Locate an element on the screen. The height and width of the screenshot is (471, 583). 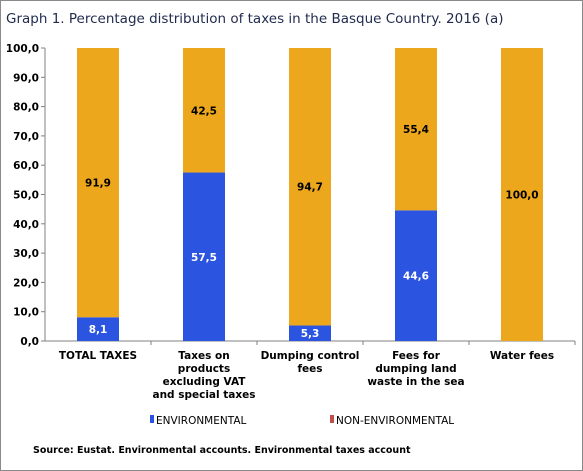
y-tick-label: 100,0 is located at coordinates (22, 49).